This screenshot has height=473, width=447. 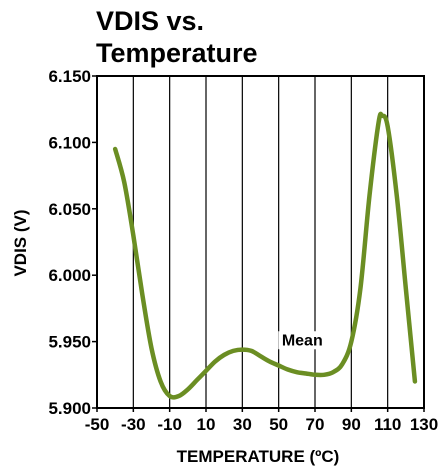 What do you see at coordinates (387, 424) in the screenshot?
I see `x-tick-label: 110` at bounding box center [387, 424].